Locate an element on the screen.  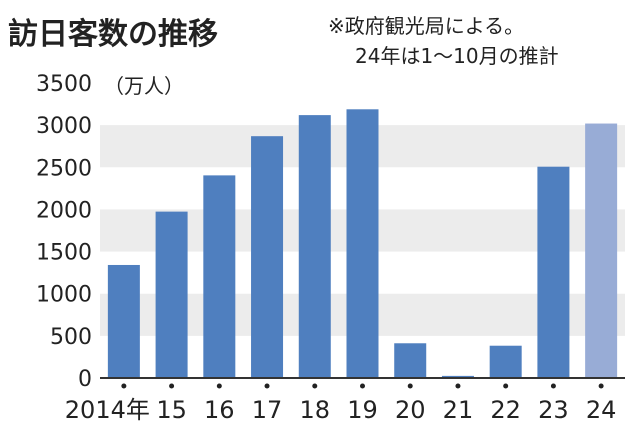
x-tick-label: 21 is located at coordinates (458, 410).